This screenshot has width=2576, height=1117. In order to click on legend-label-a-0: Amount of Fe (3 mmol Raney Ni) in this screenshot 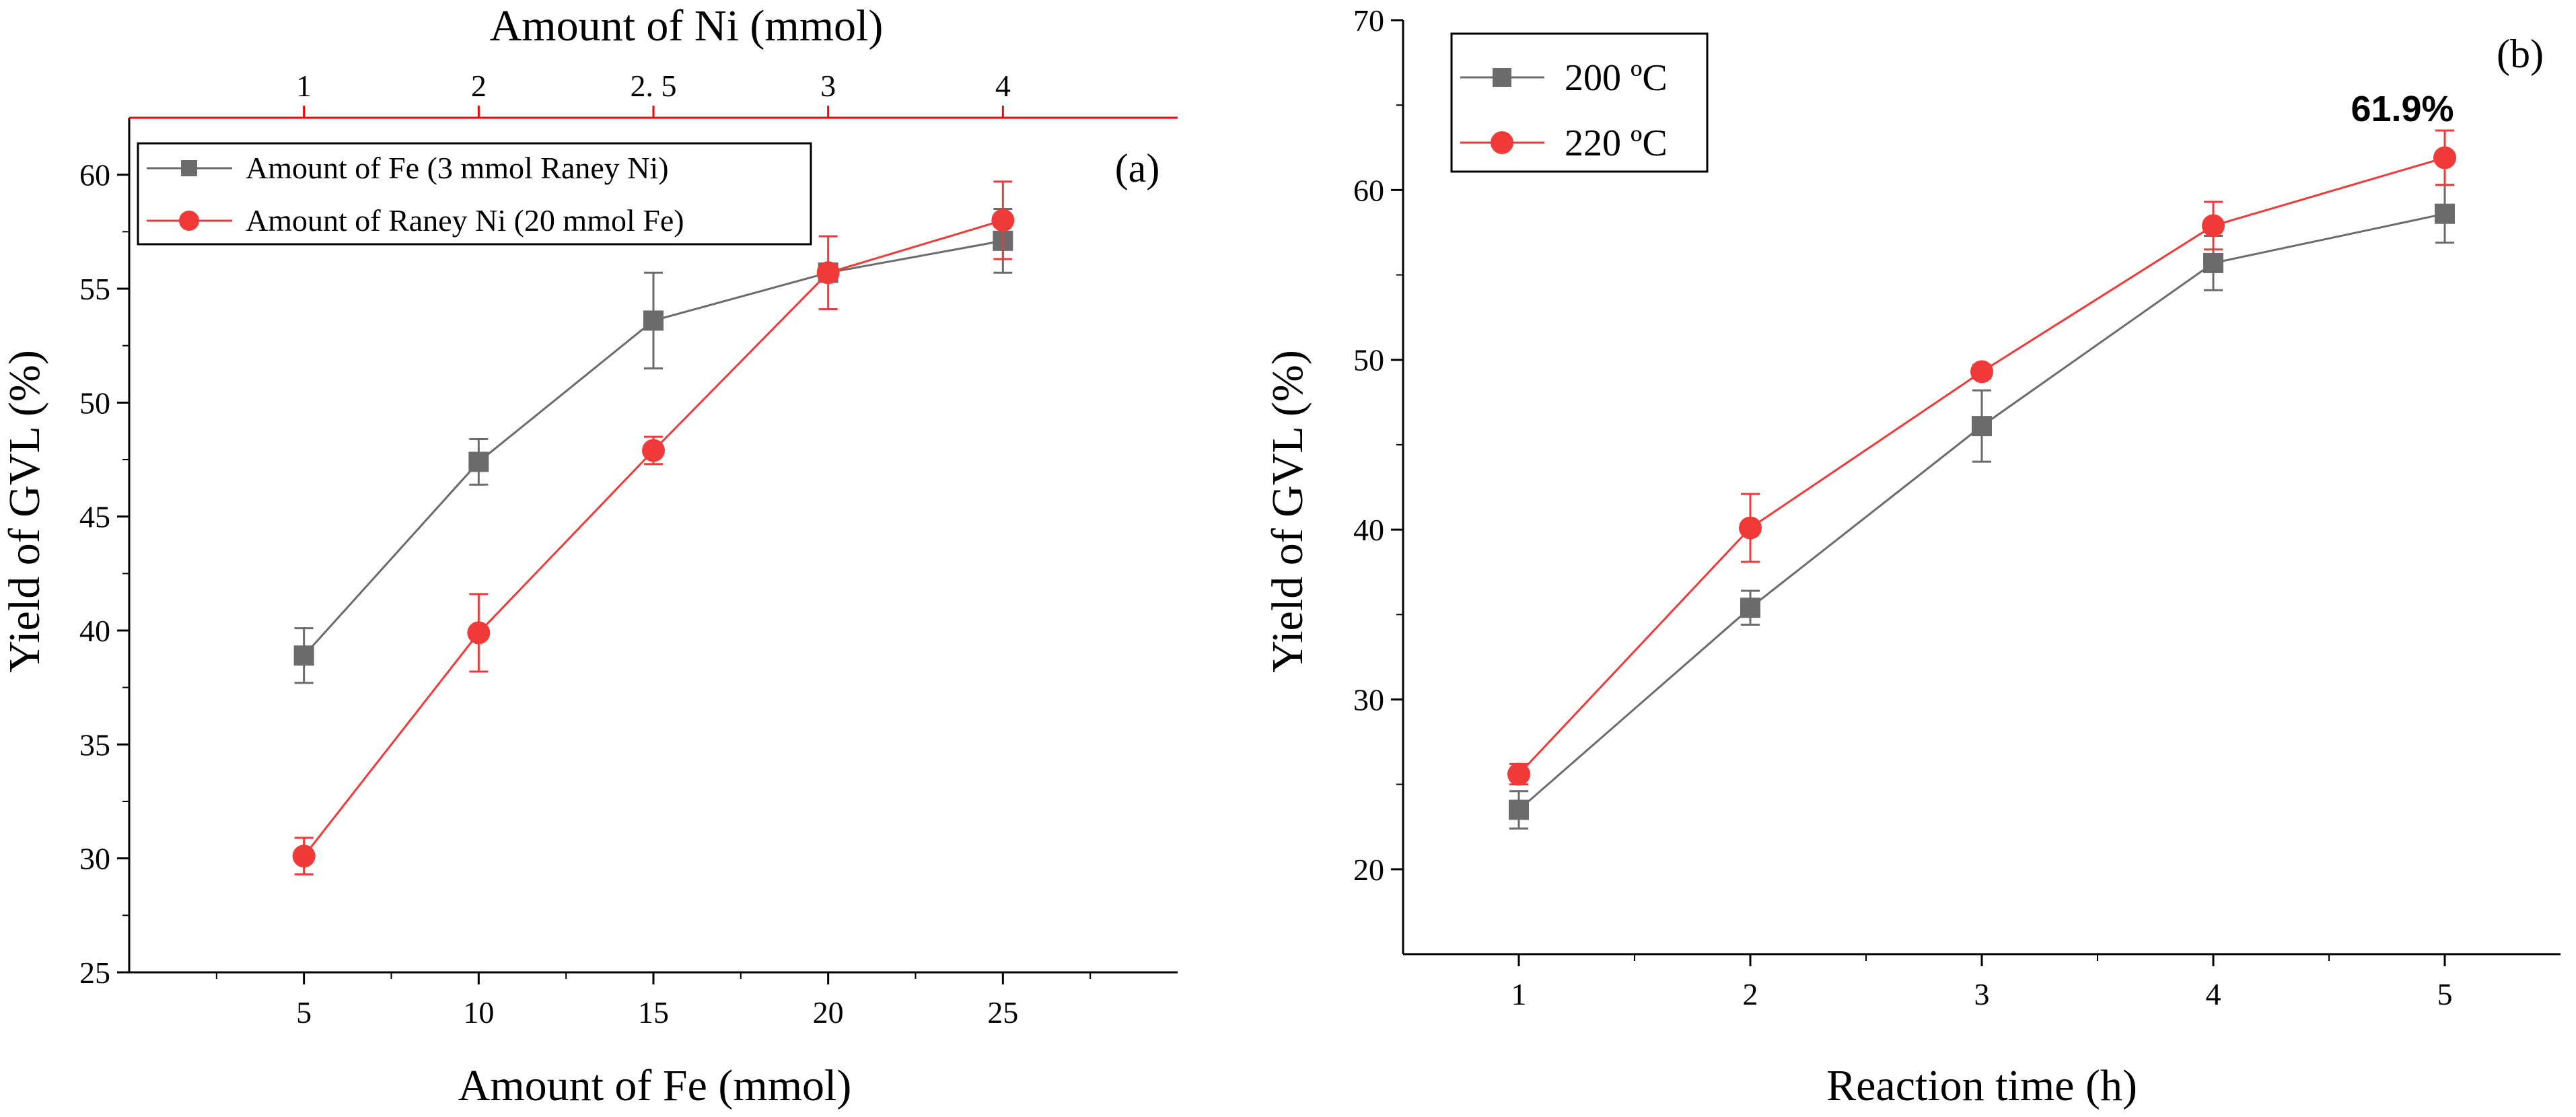, I will do `click(457, 168)`.